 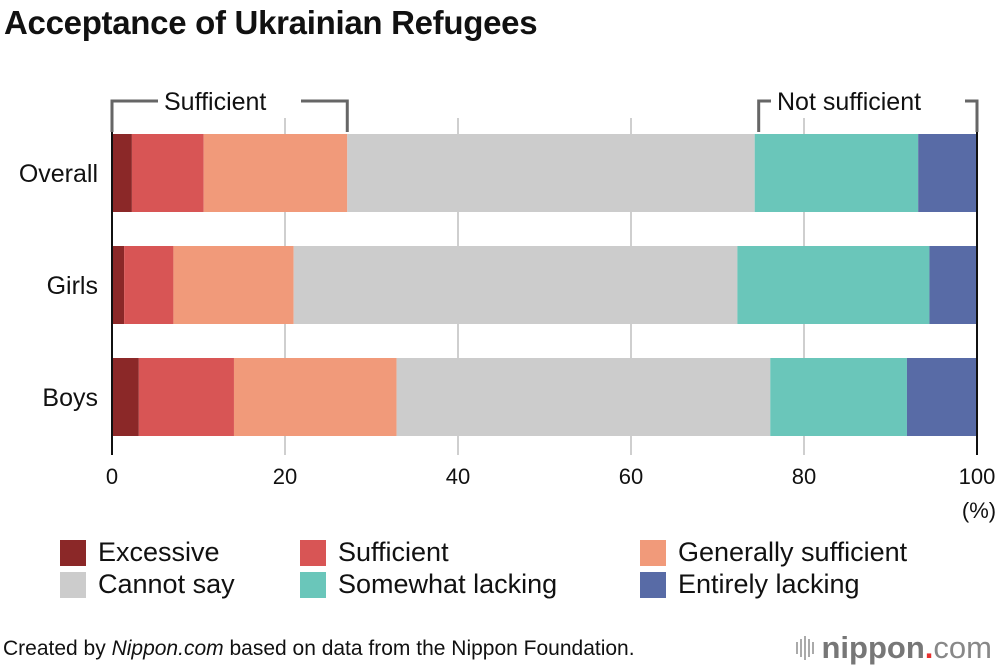 I want to click on x-tick-label: 40, so click(x=458, y=476).